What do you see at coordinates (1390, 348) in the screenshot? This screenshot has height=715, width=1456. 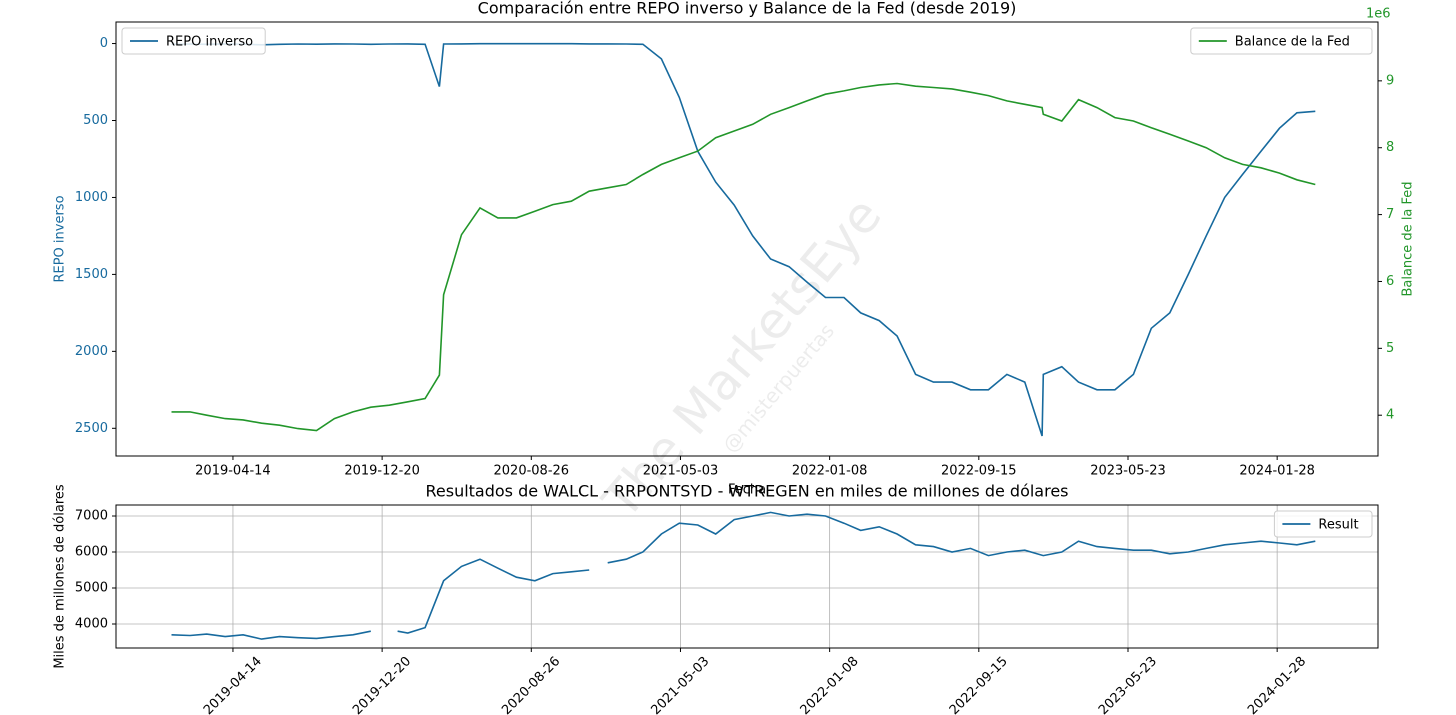 I see `y2-tick-label: 5` at bounding box center [1390, 348].